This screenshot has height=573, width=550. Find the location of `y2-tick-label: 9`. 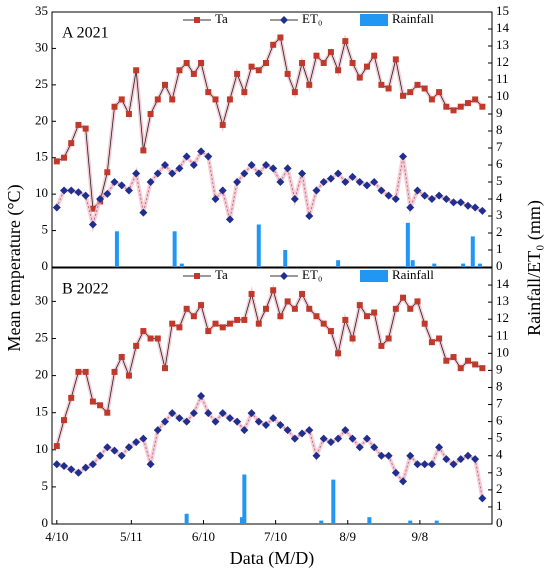

y2-tick-label: 9 is located at coordinates (499, 368).